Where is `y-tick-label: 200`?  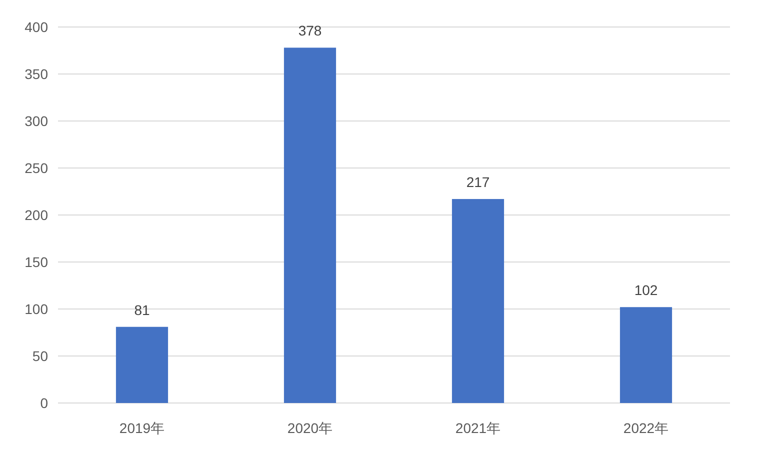
y-tick-label: 200 is located at coordinates (36, 215).